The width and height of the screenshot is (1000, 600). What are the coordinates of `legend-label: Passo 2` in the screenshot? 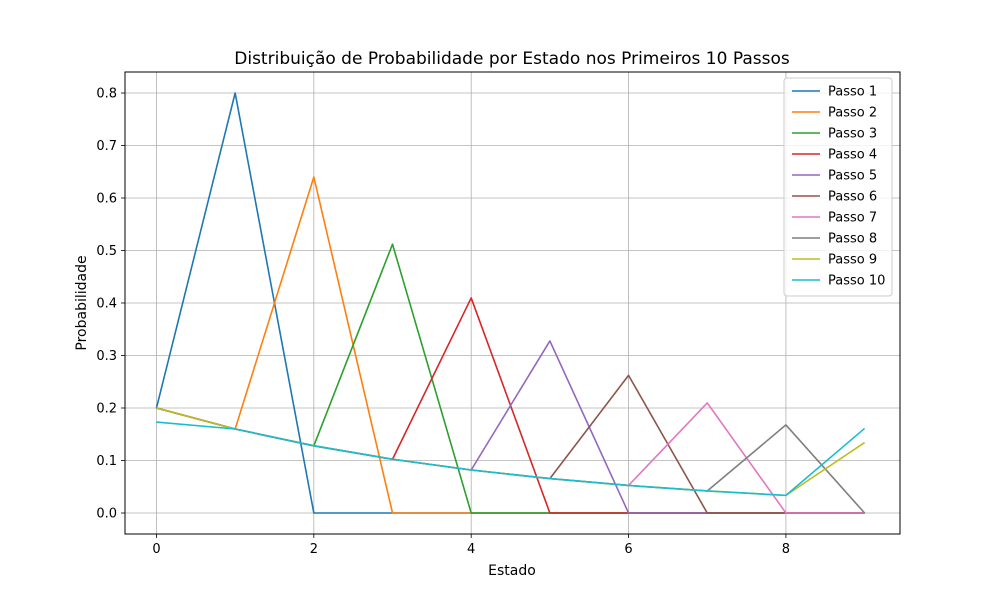 It's located at (852, 113).